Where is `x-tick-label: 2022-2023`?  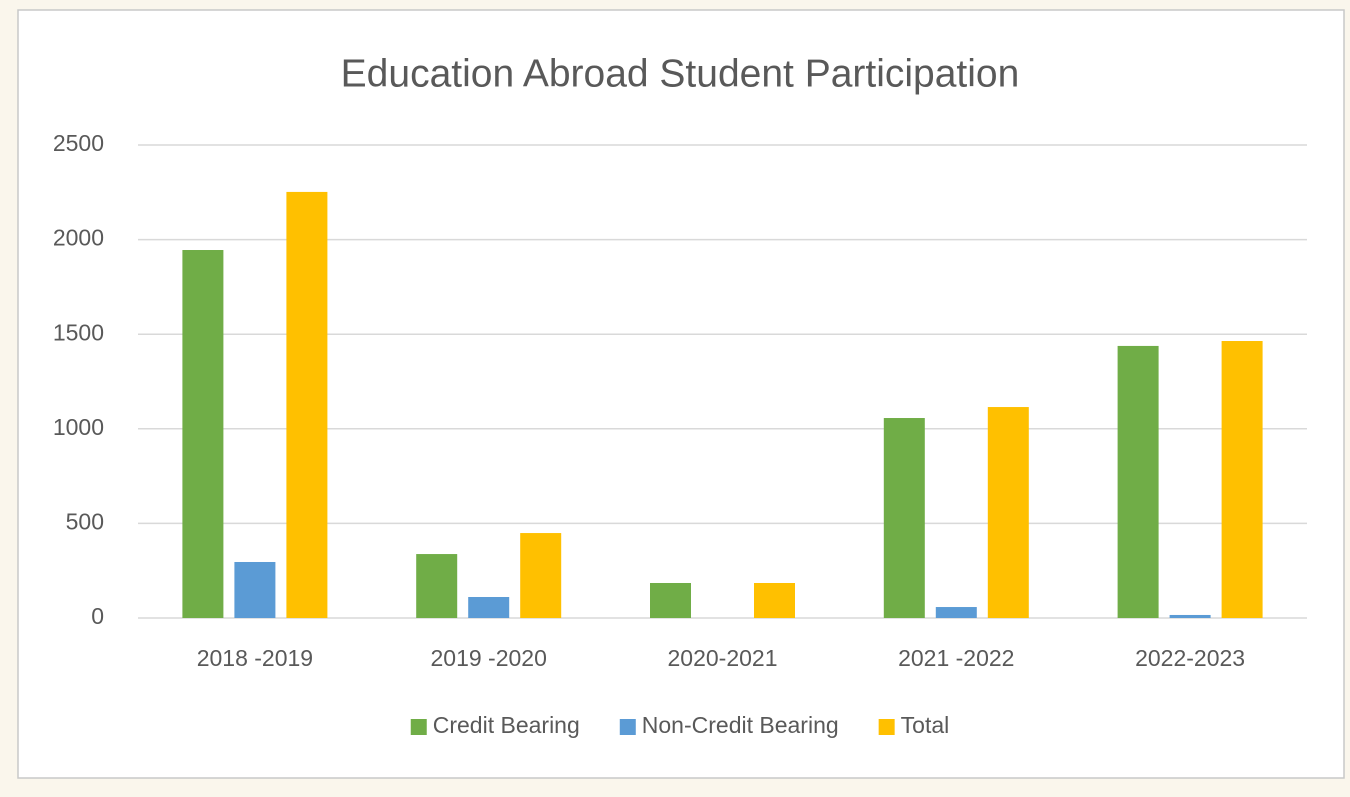
x-tick-label: 2022-2023 is located at coordinates (1190, 658).